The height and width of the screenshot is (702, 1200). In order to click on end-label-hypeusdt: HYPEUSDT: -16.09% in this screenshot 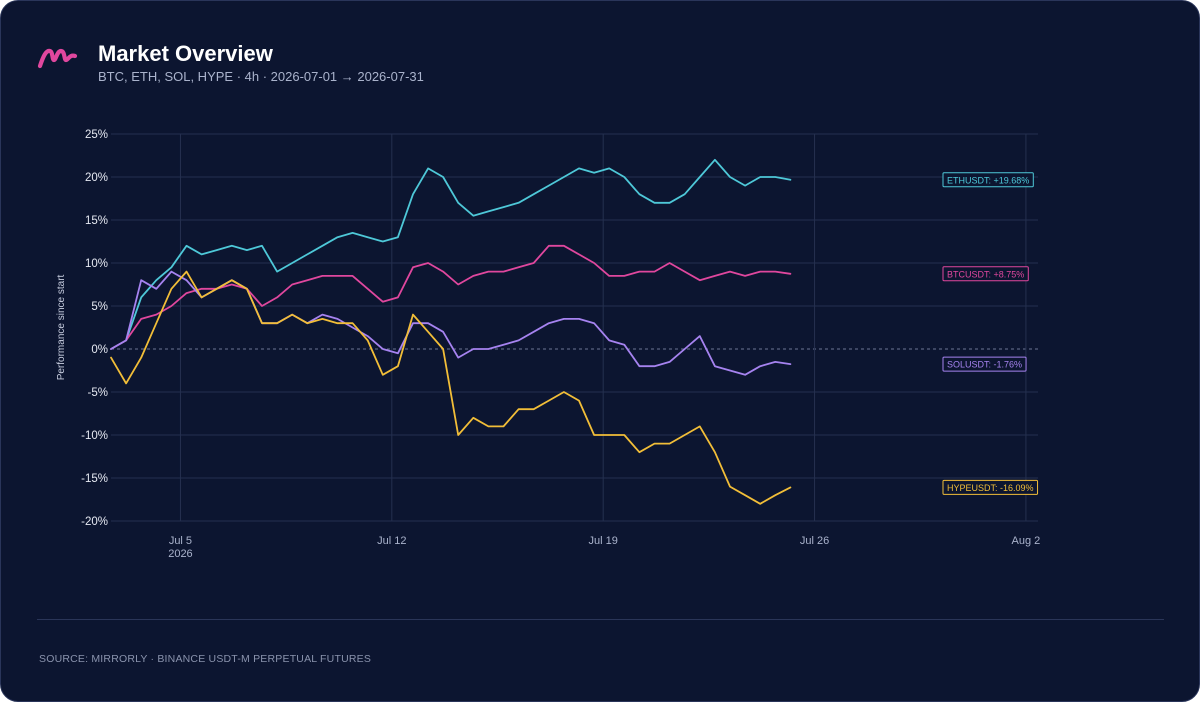, I will do `click(990, 487)`.